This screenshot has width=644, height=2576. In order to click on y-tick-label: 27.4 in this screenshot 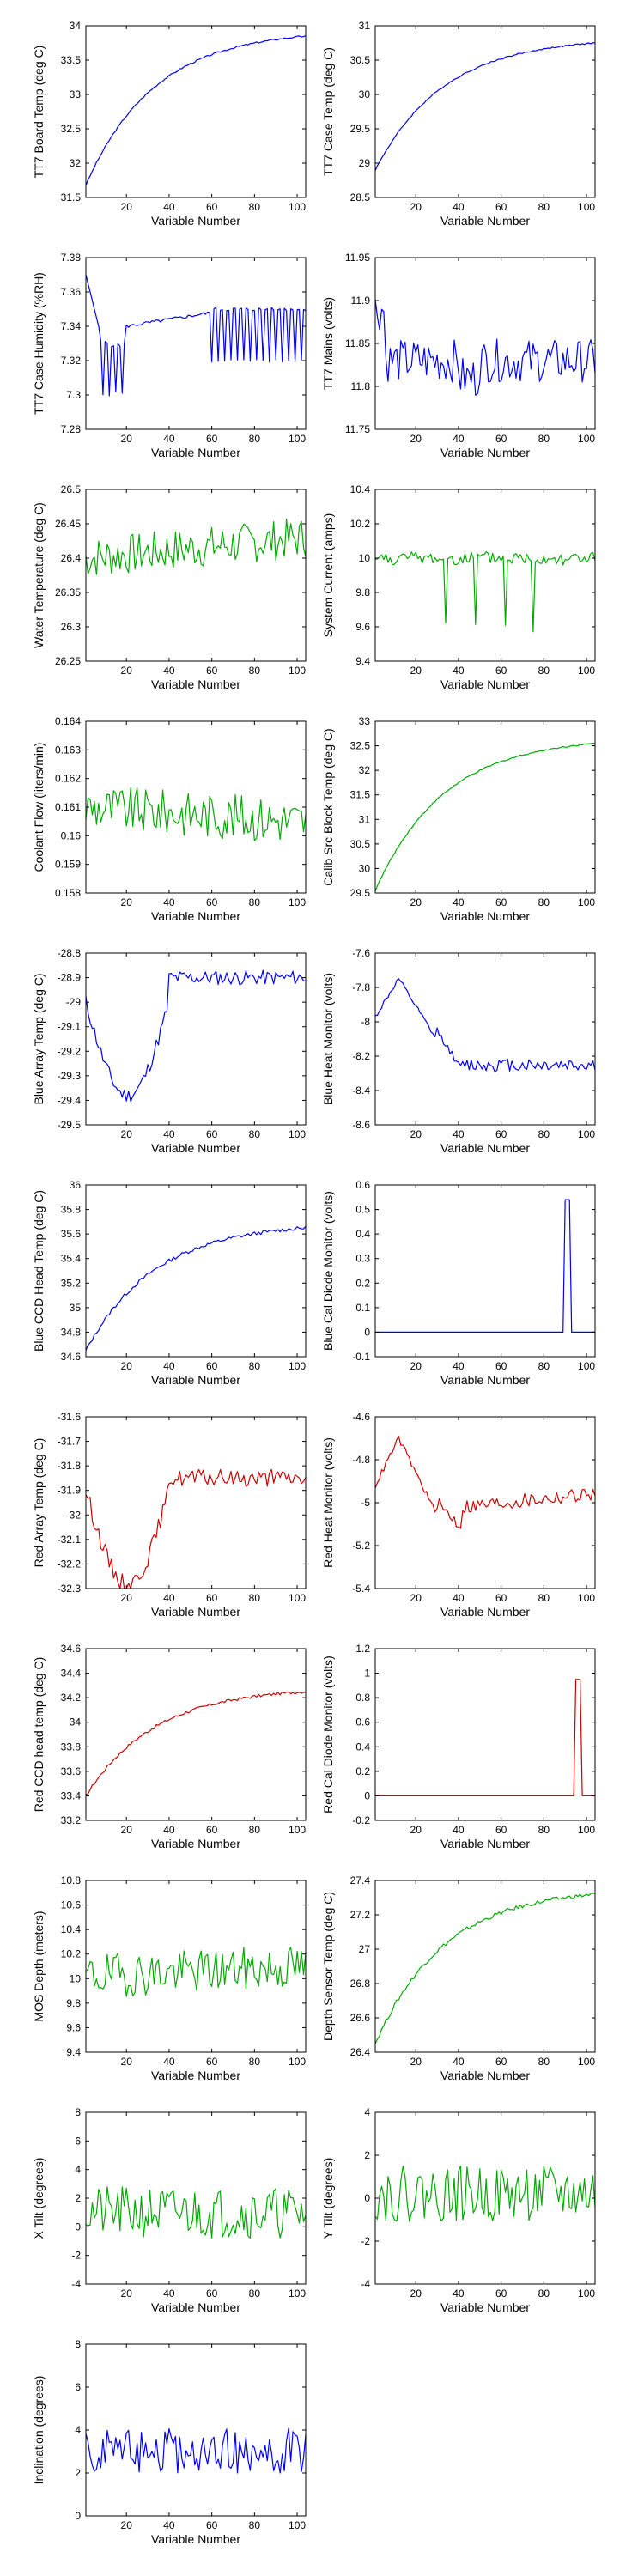, I will do `click(360, 1880)`.